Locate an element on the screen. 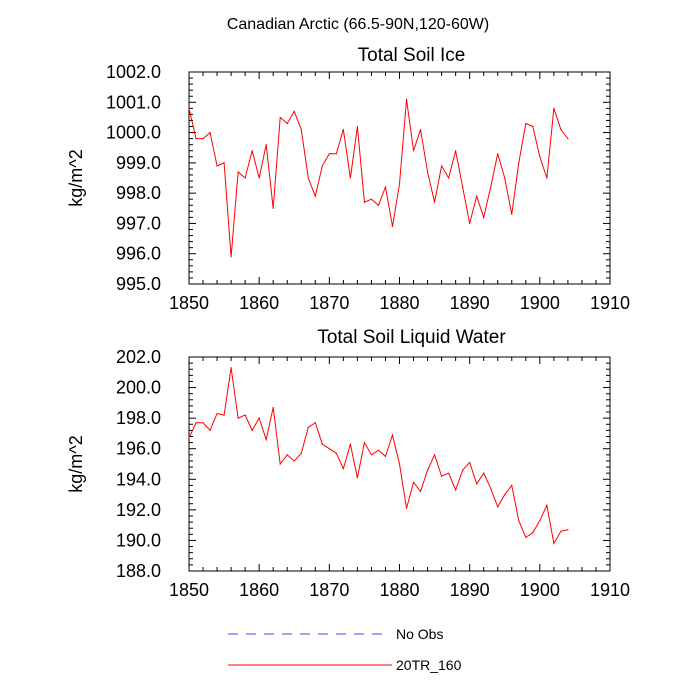  y-tick-label: 202.0 is located at coordinates (138, 357).